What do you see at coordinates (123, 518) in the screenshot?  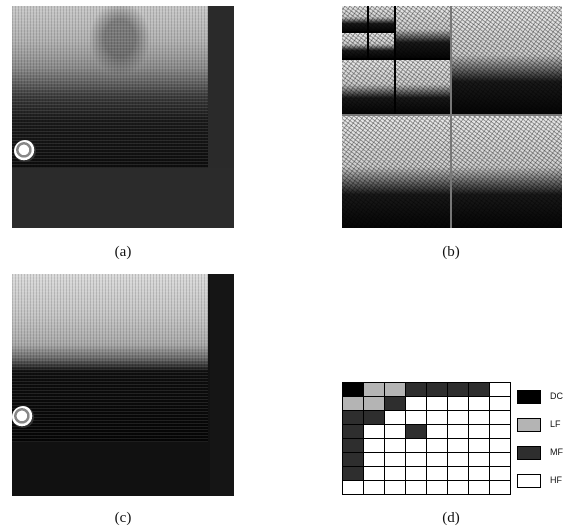 I see `caption-c: (c)` at bounding box center [123, 518].